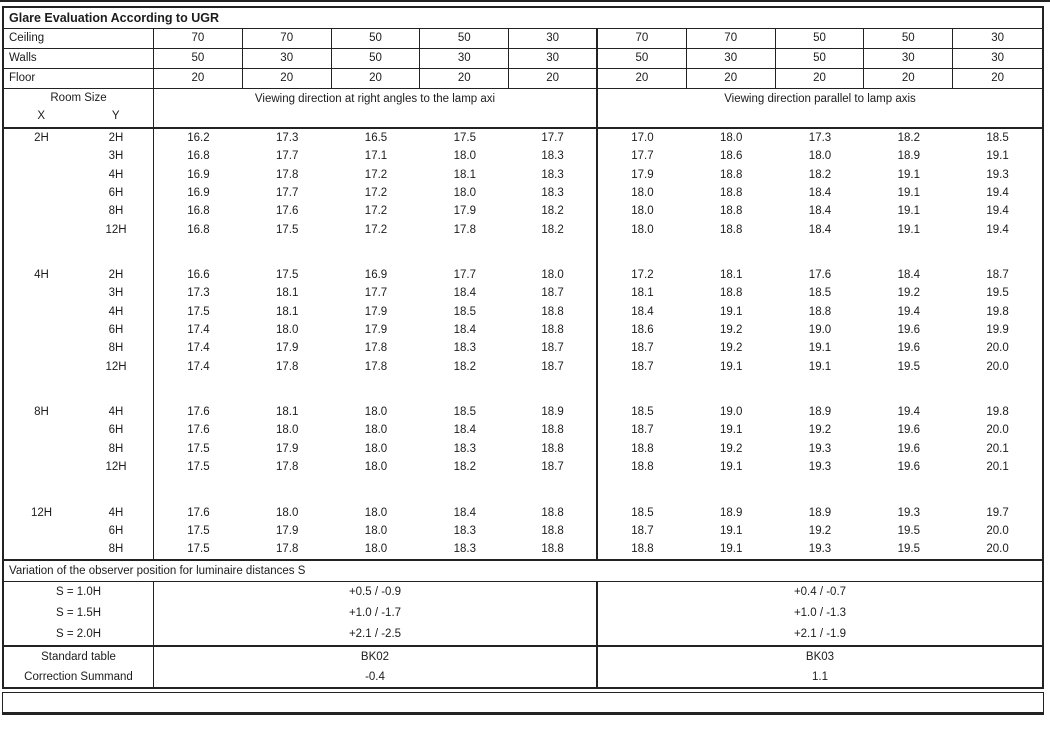 The width and height of the screenshot is (1050, 750). I want to click on variation-row: S = 1.5H +1.0 / -1.7 +1.0 / -1.3, so click(523, 613).